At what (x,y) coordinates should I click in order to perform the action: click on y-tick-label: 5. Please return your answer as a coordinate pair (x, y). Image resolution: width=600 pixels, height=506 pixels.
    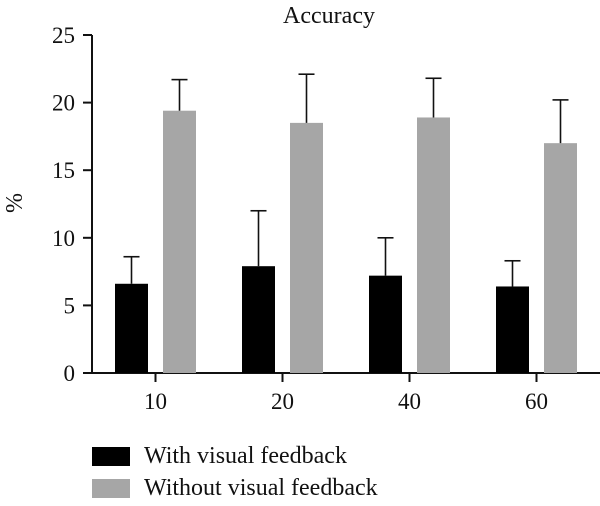
    Looking at the image, I should click on (70, 305).